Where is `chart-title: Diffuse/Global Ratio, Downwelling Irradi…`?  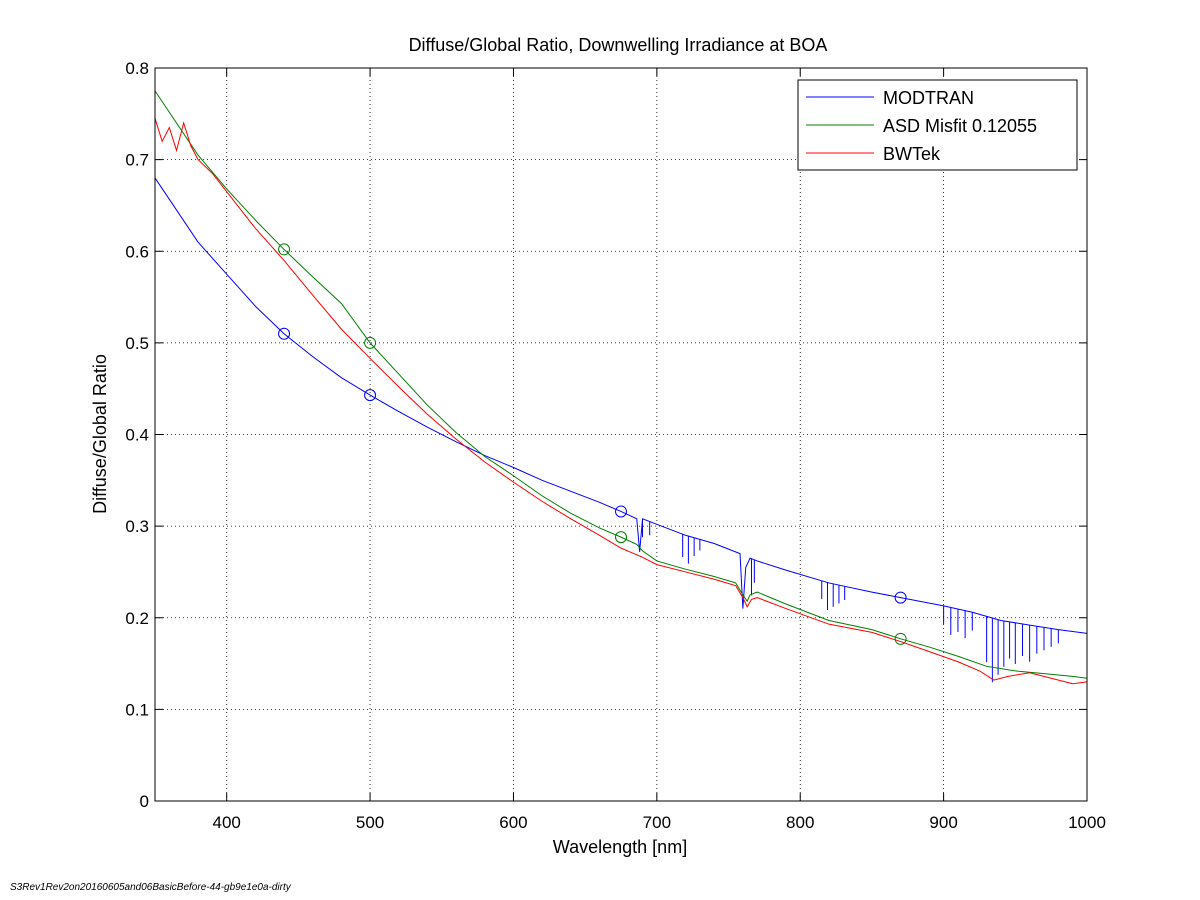 chart-title: Diffuse/Global Ratio, Downwelling Irradi… is located at coordinates (618, 45).